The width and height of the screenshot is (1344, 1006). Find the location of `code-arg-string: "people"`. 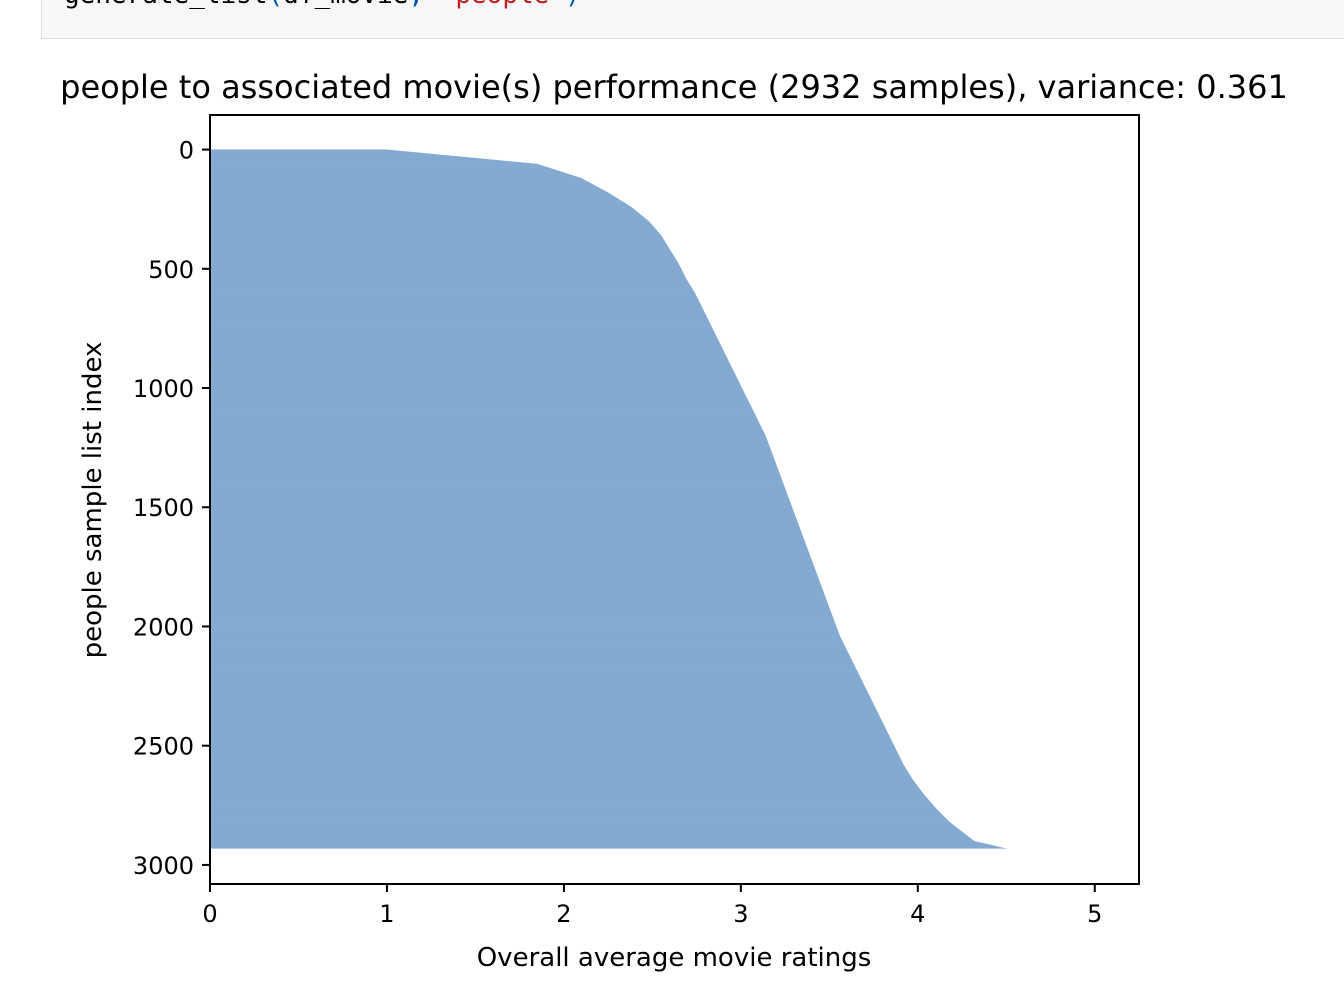

code-arg-string: "people" is located at coordinates (502, 5).